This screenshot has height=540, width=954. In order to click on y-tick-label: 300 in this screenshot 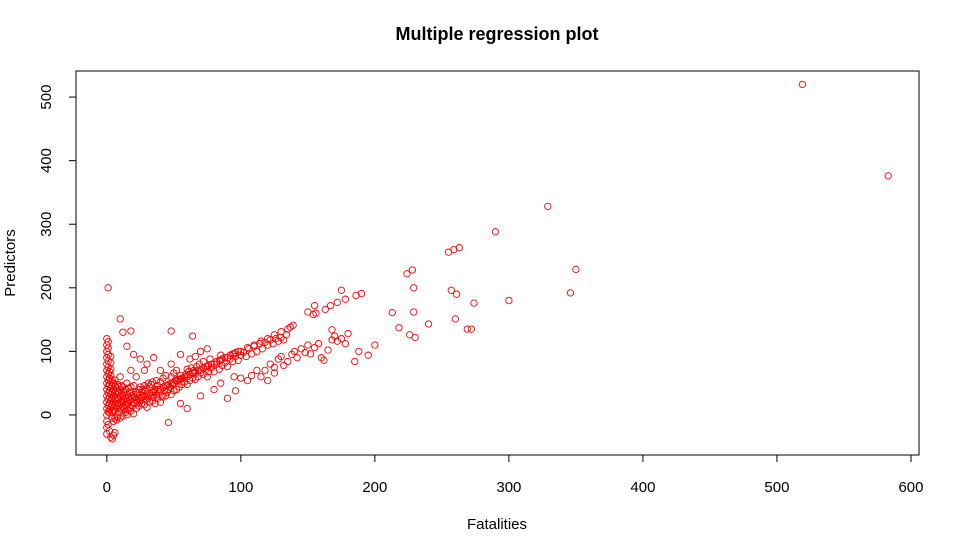, I will do `click(46, 224)`.